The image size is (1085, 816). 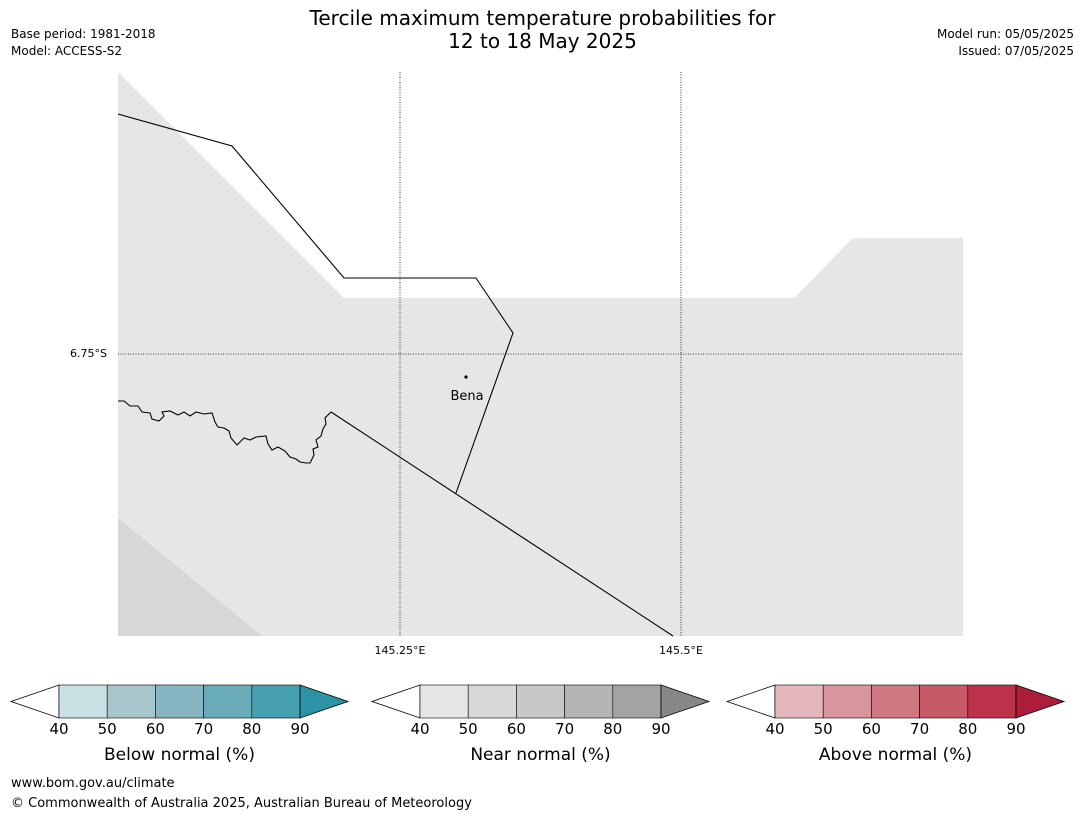 What do you see at coordinates (968, 729) in the screenshot?
I see `colorbar-2-tick-4: 80` at bounding box center [968, 729].